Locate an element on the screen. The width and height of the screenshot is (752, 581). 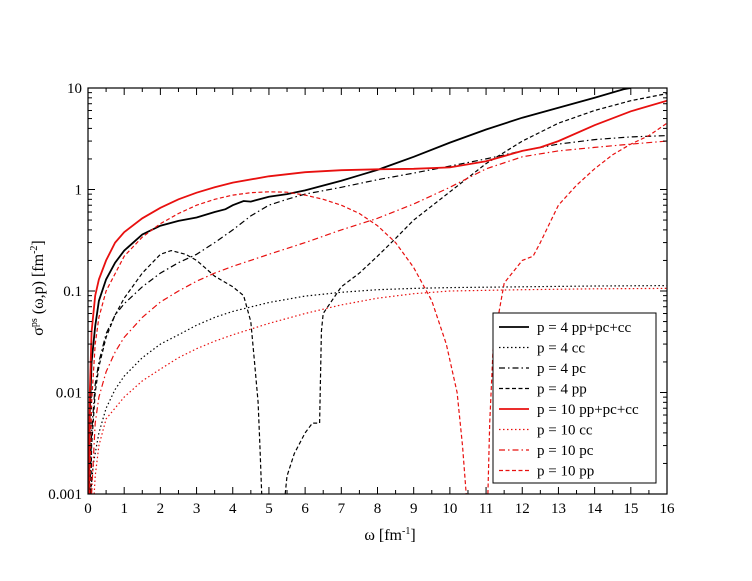
x-tick-label: 3 is located at coordinates (197, 509).